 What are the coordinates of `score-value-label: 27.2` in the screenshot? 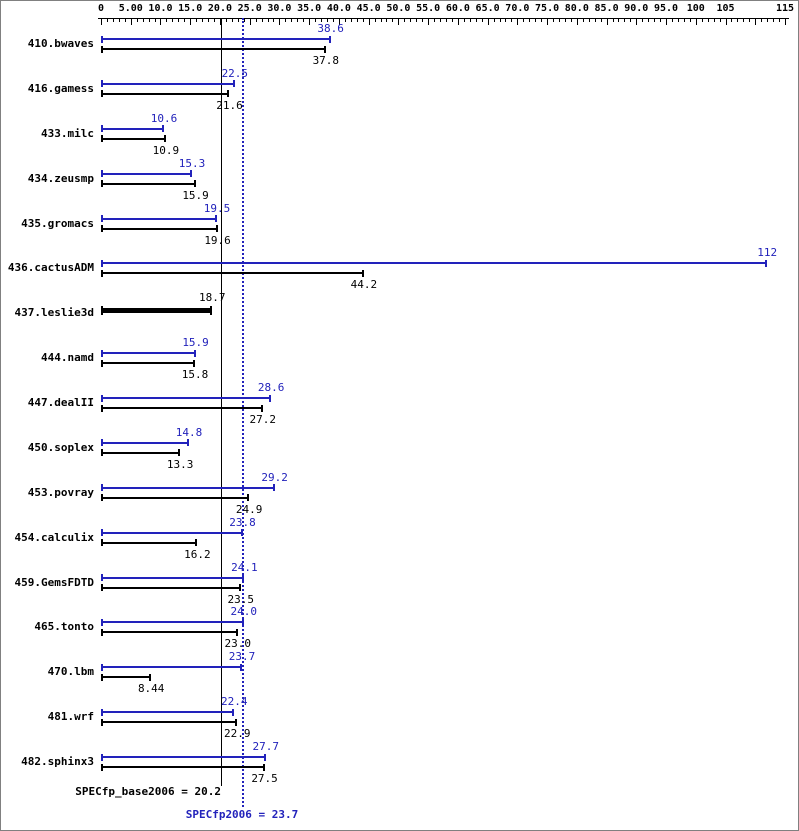 It's located at (263, 419).